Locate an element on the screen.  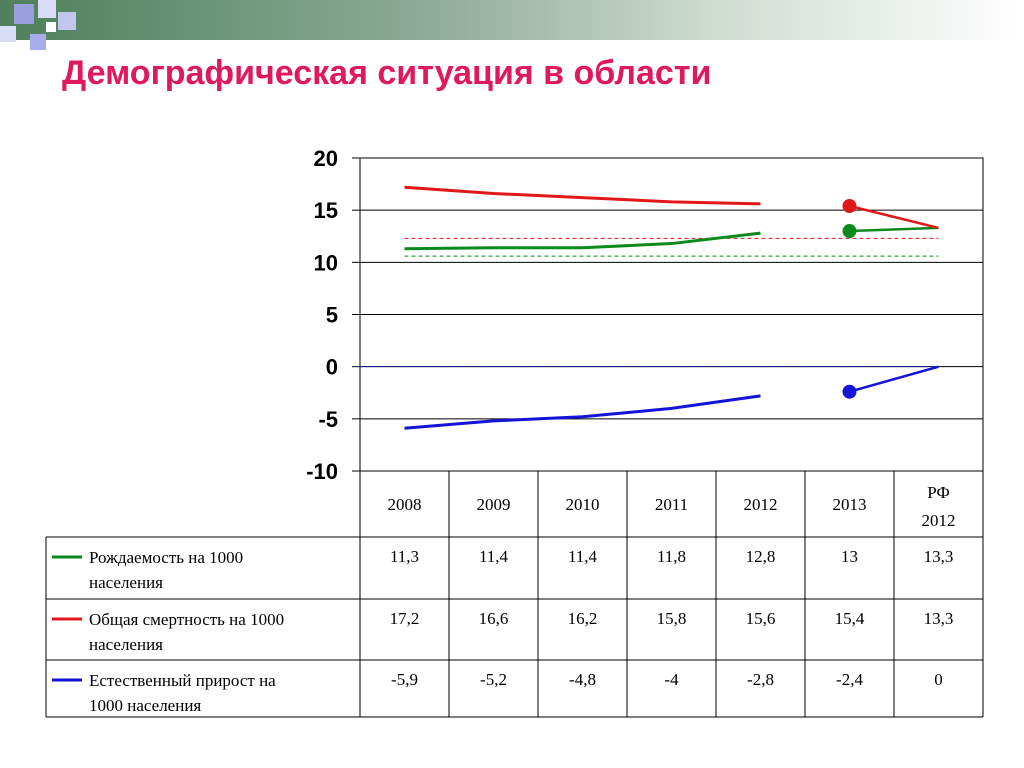
x-category-label: 2008 is located at coordinates (405, 504).